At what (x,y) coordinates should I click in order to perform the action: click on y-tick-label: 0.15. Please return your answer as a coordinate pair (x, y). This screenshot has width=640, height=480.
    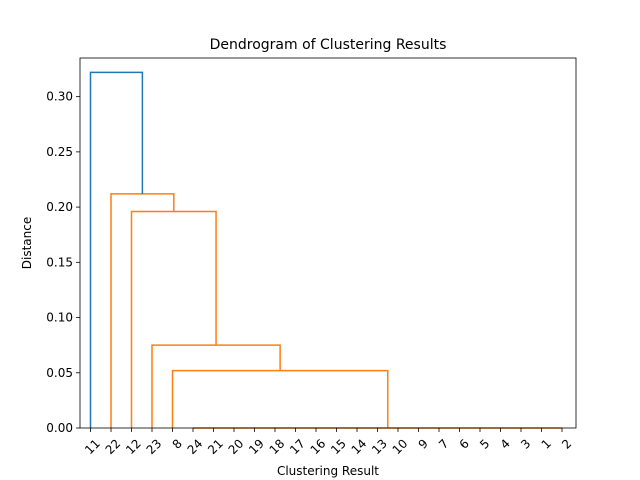
    Looking at the image, I should click on (59, 262).